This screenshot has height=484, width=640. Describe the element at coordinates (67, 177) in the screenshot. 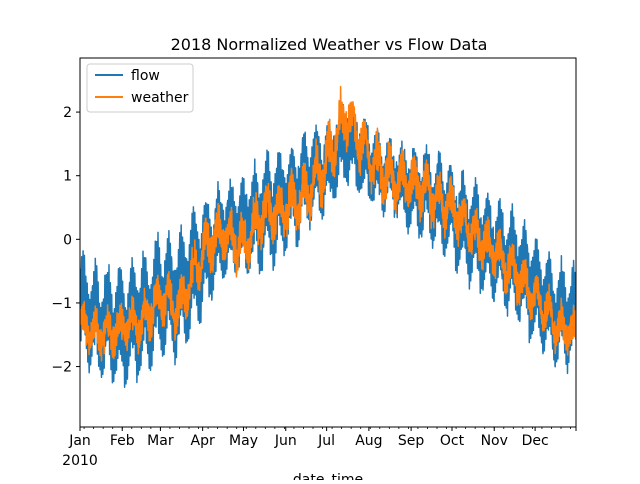

I see `y-tick-label: 1` at that location.